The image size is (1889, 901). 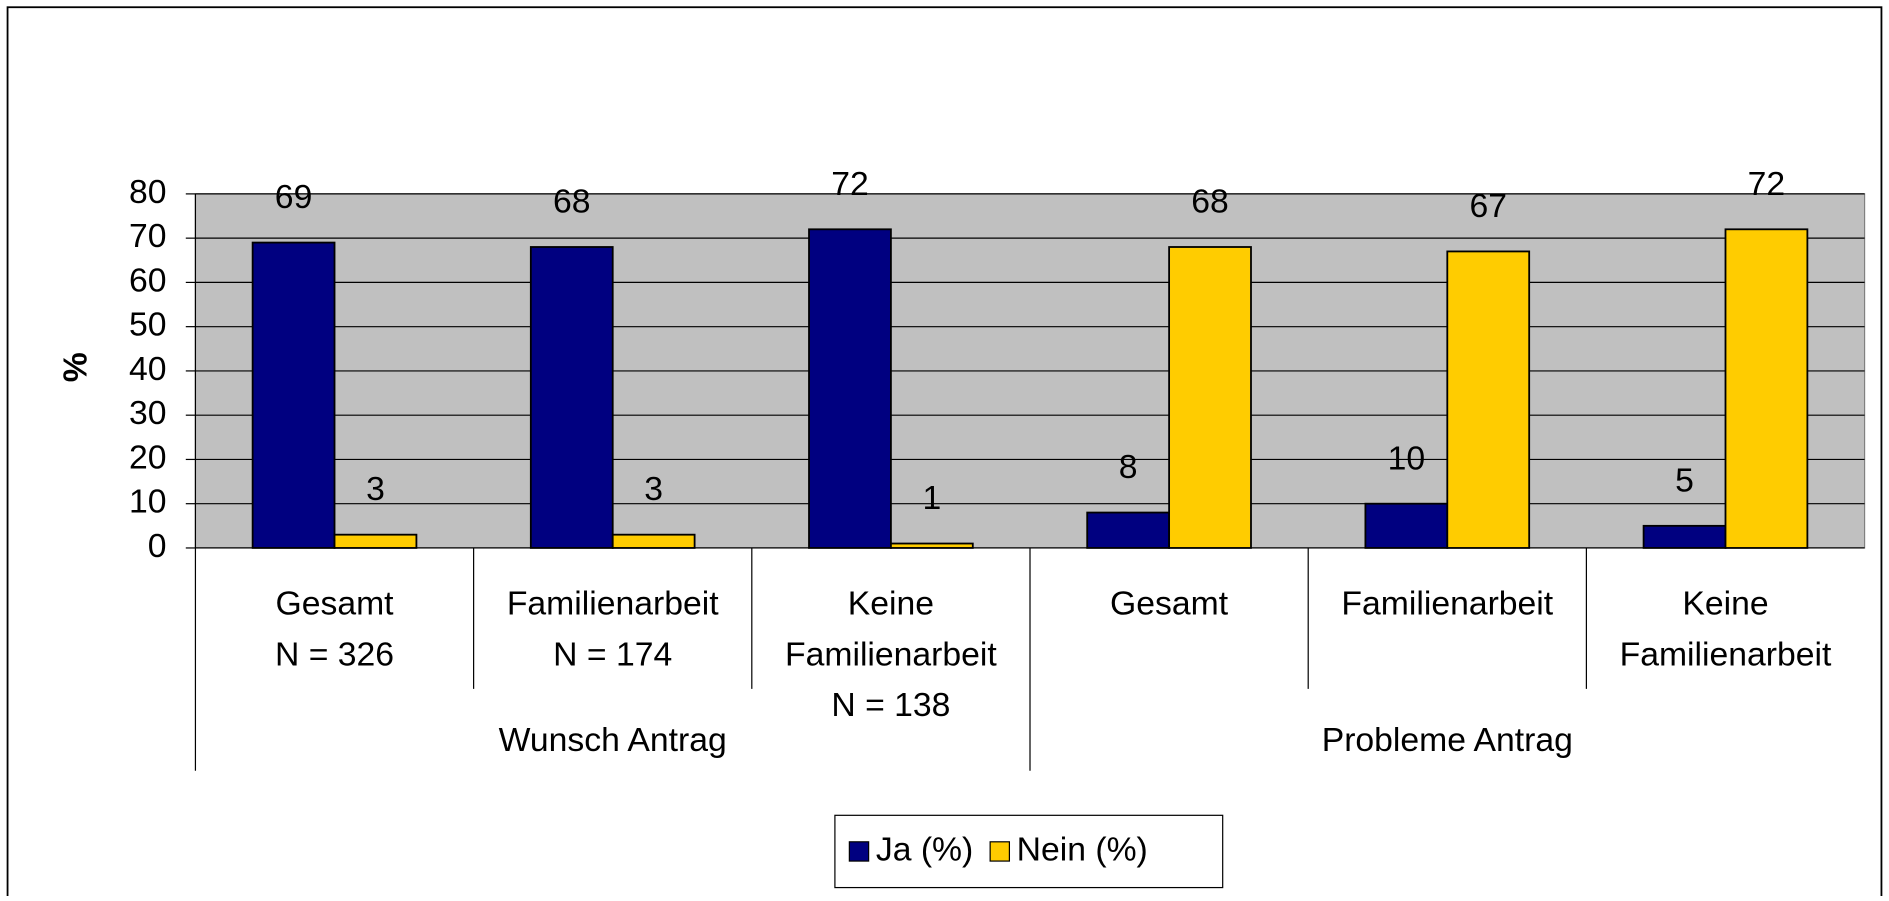 What do you see at coordinates (148, 325) in the screenshot?
I see `y-tick-label: 50` at bounding box center [148, 325].